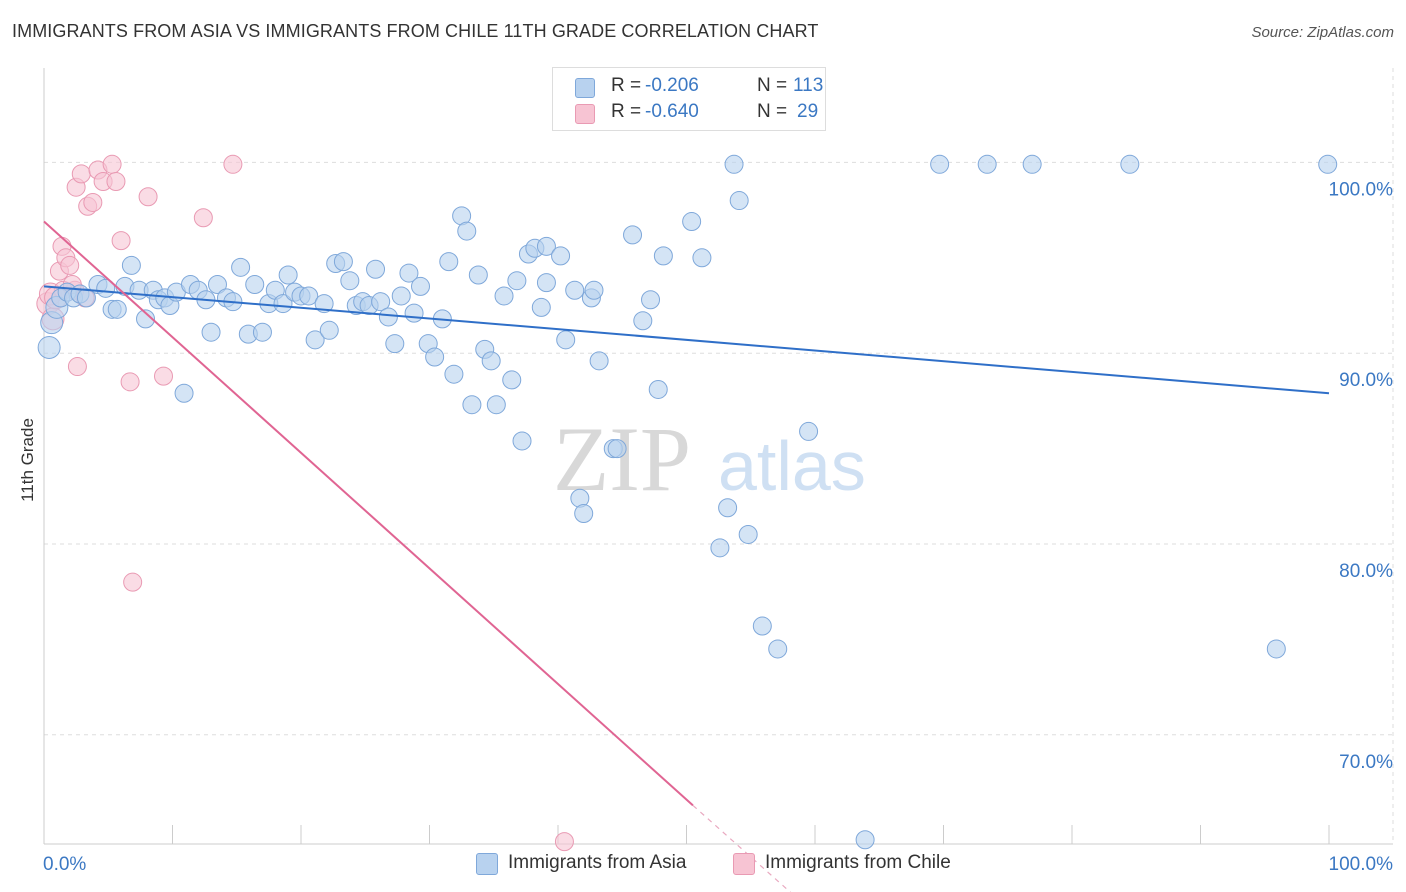 This screenshot has width=1406, height=892. I want to click on chile-swatch, so click(585, 114).